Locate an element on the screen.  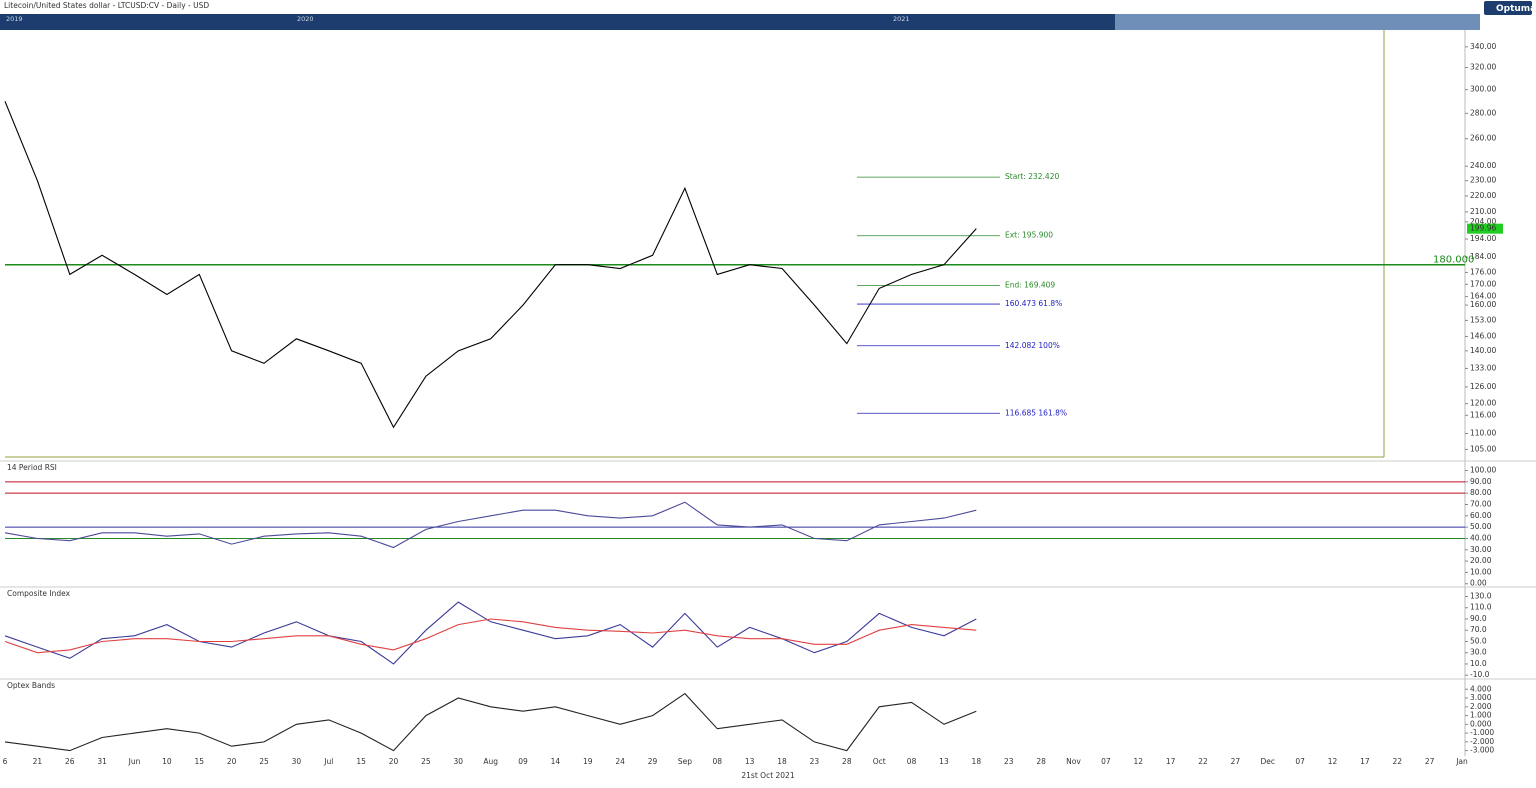
footer-date: 21st Oct 2021 is located at coordinates (767, 775).